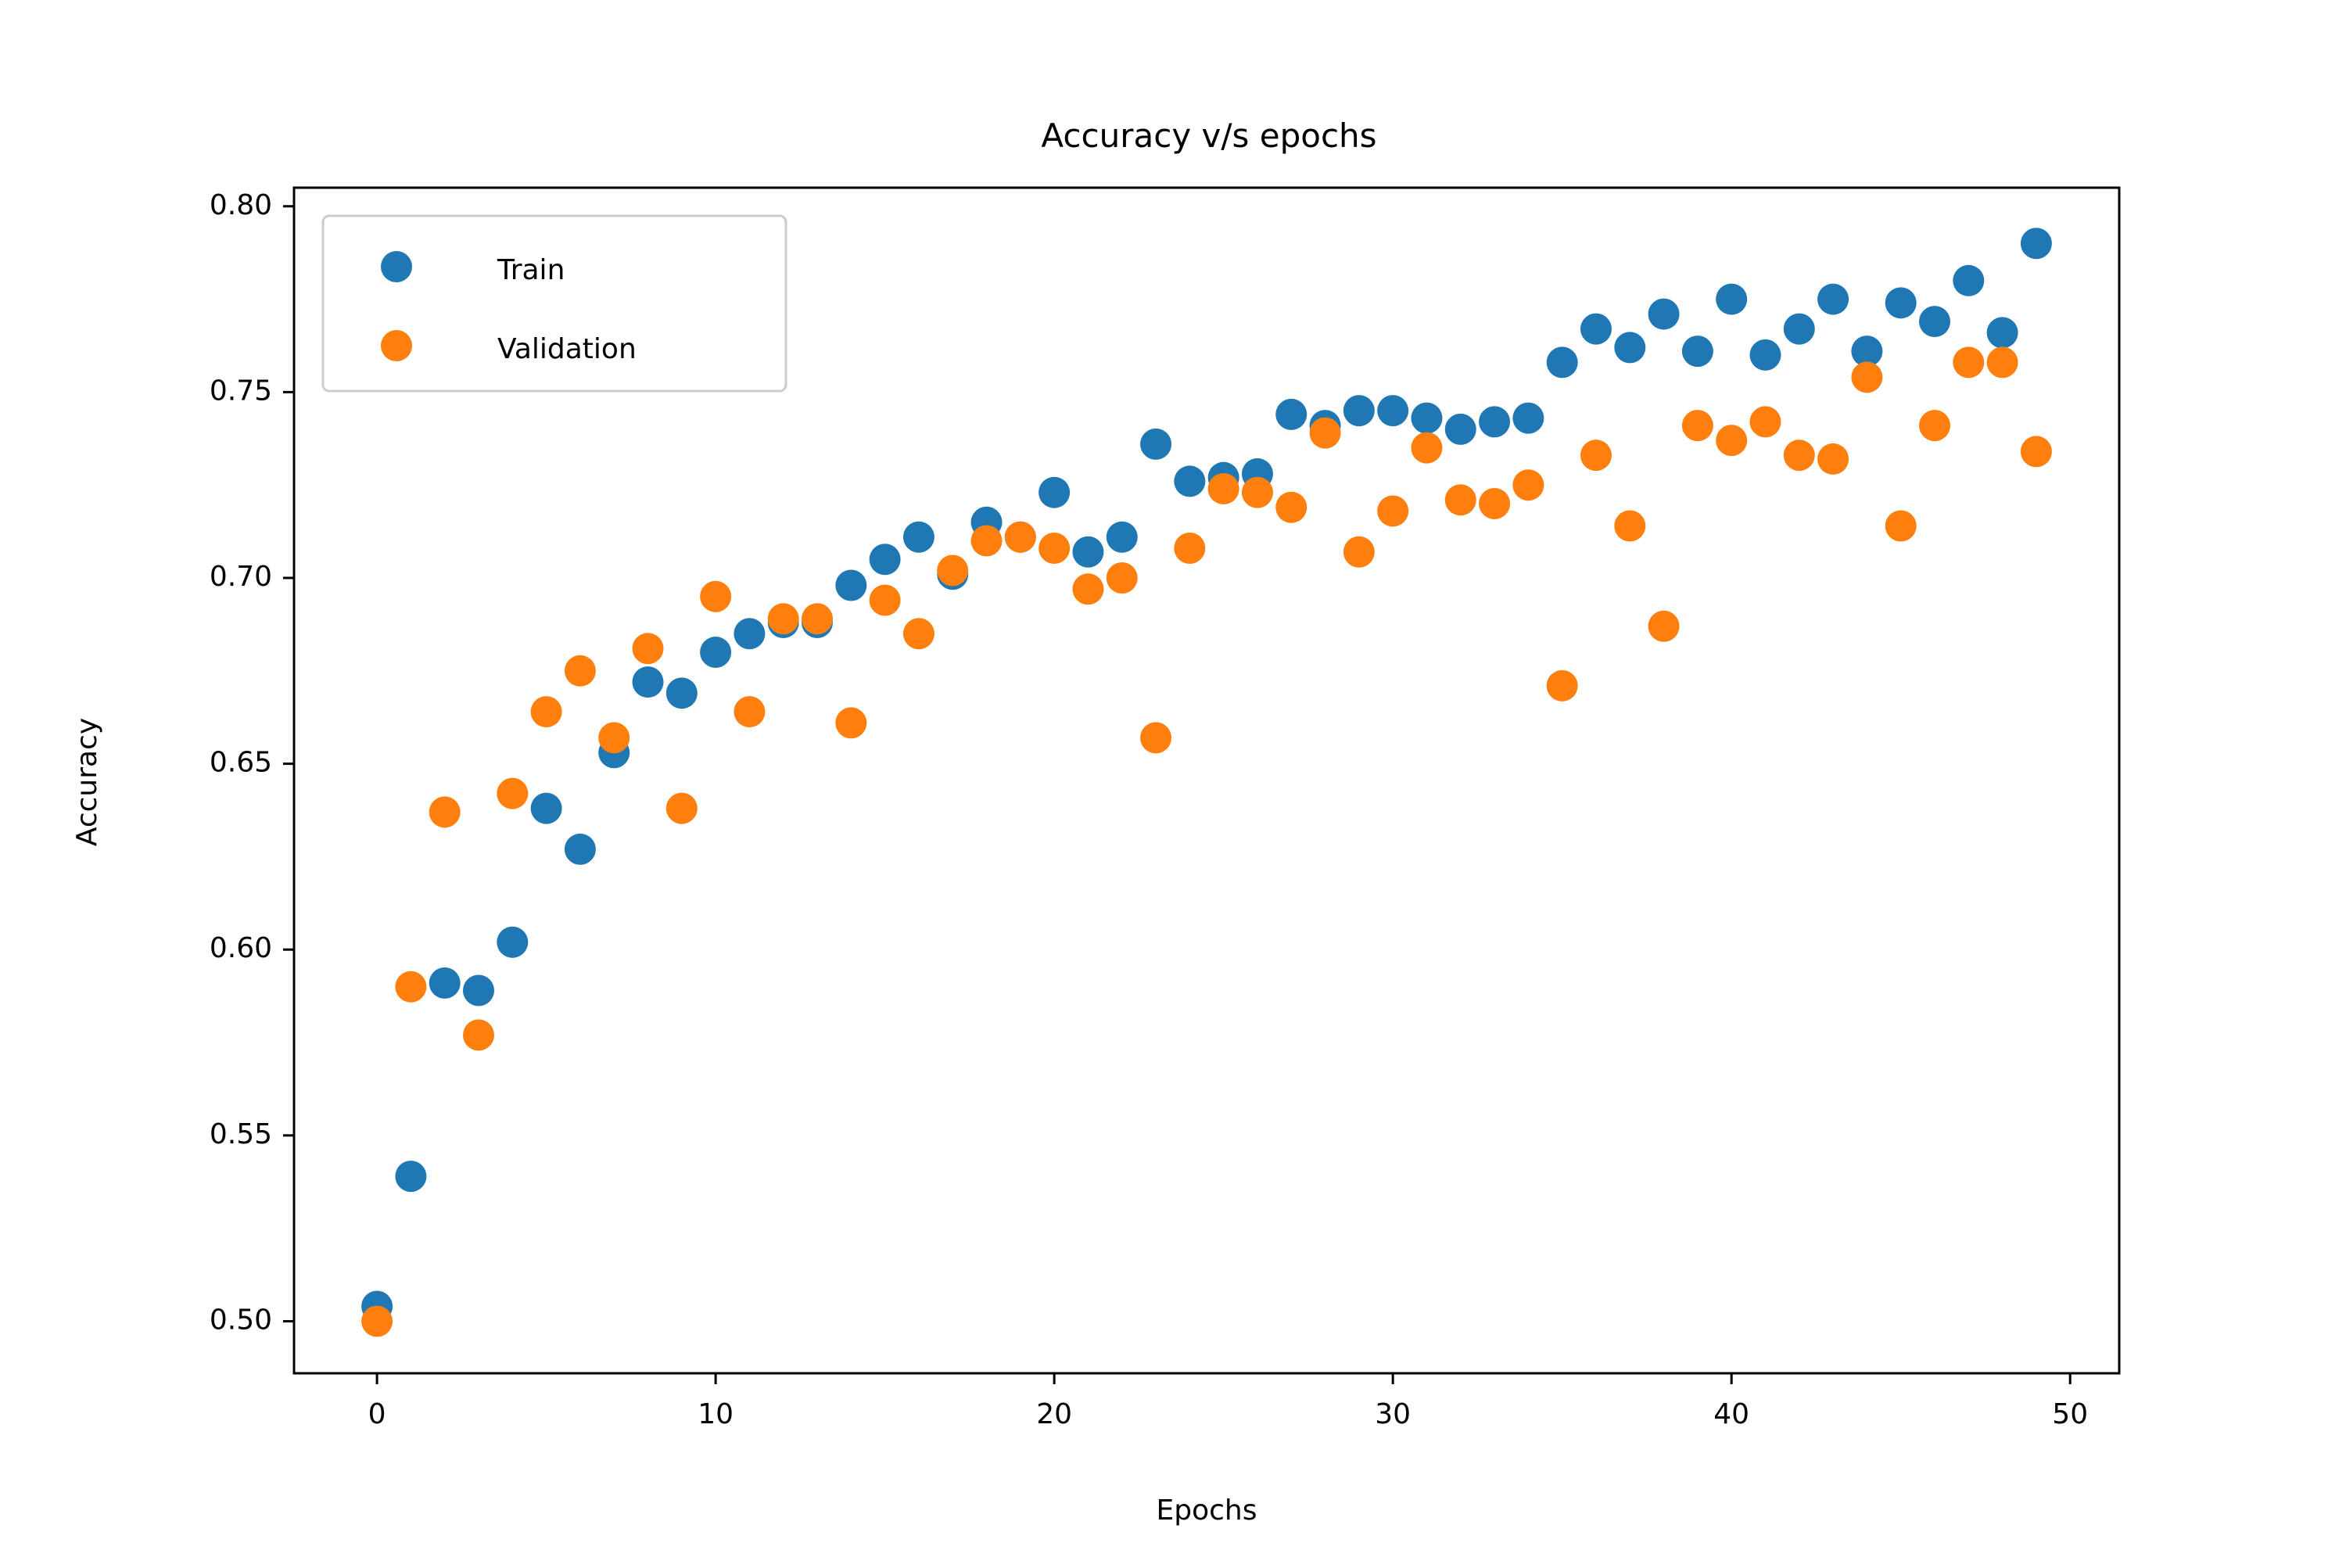 This screenshot has width=2346, height=1568. I want to click on y-tick-label: 0.70, so click(241, 577).